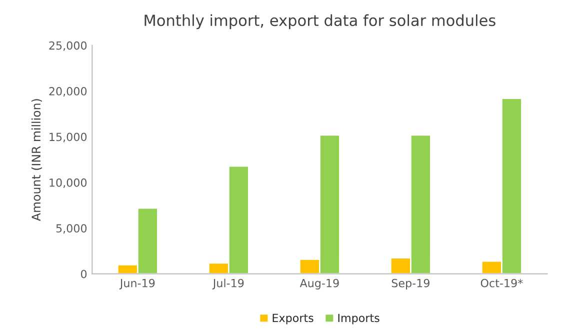 This screenshot has width=576, height=336. Describe the element at coordinates (359, 319) in the screenshot. I see `legend-label: Imports` at that location.